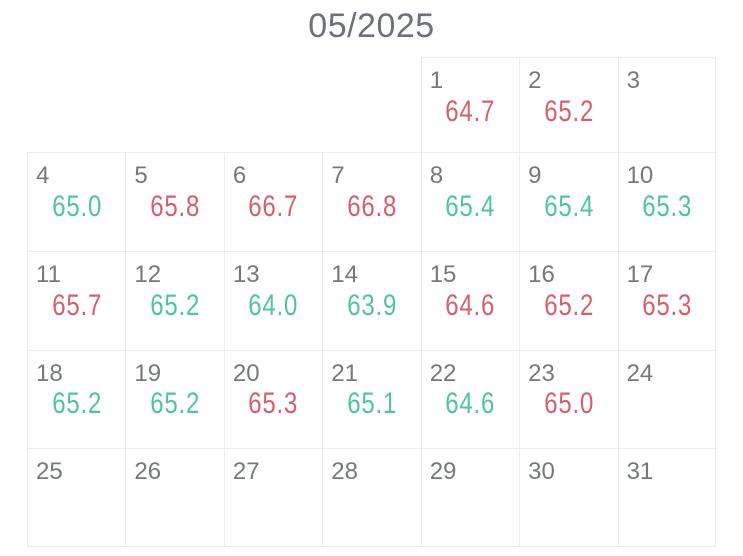 The height and width of the screenshot is (556, 743). Describe the element at coordinates (541, 373) in the screenshot. I see `day-number: 23` at that location.